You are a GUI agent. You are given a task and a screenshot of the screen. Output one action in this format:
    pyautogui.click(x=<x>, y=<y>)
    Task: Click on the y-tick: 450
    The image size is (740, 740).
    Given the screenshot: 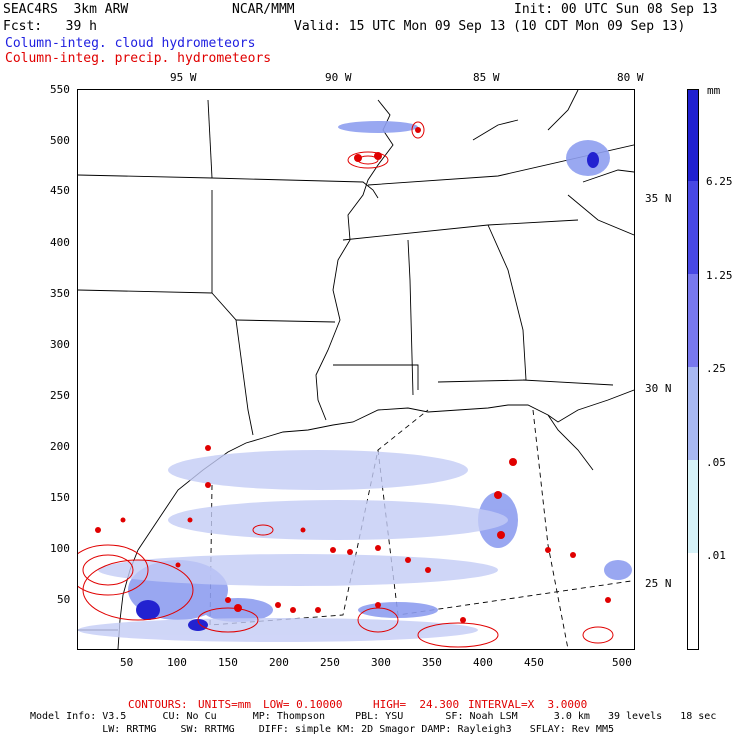 What is the action you would take?
    pyautogui.click(x=60, y=190)
    